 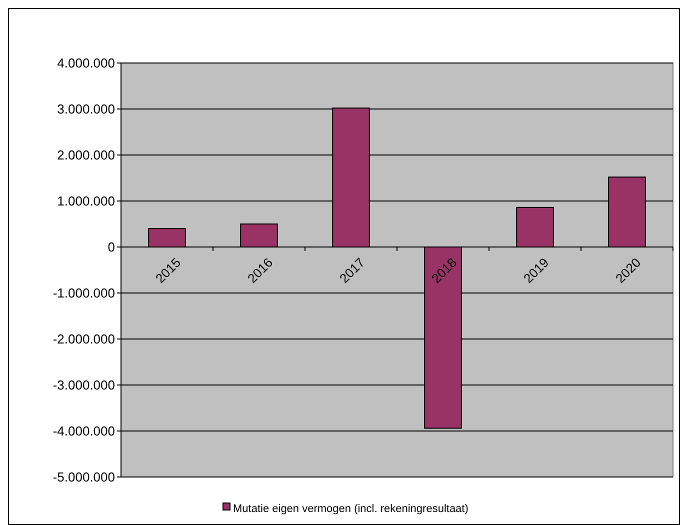 I want to click on y-tick-label: 3.000.000, so click(x=86, y=109).